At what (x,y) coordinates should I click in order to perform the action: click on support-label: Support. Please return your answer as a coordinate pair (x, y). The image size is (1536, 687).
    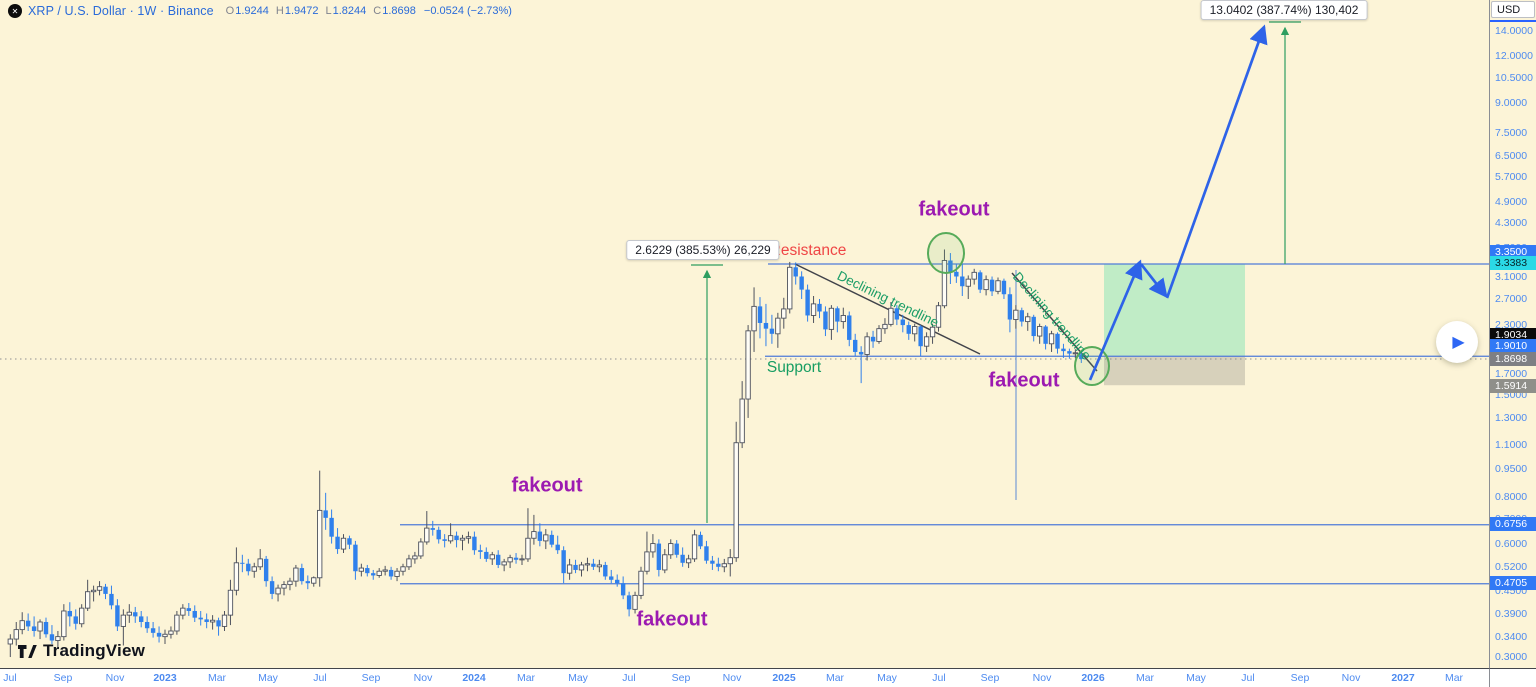
    Looking at the image, I should click on (794, 367).